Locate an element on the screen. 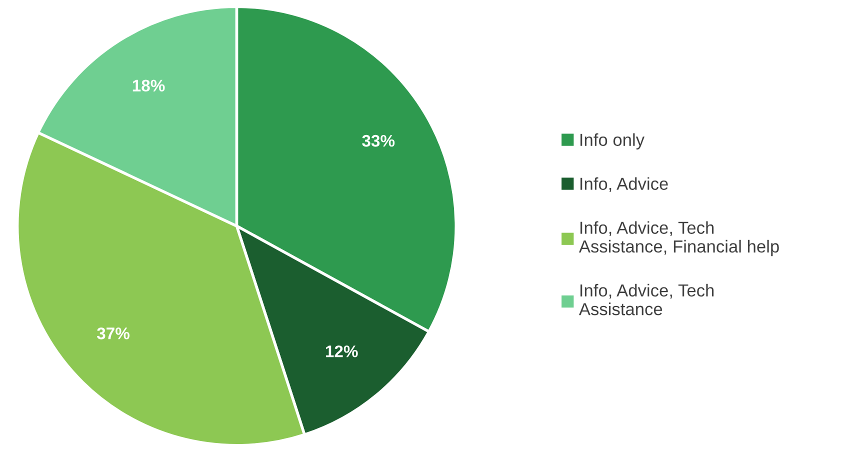 The height and width of the screenshot is (452, 853). legend-label: Info only is located at coordinates (612, 141).